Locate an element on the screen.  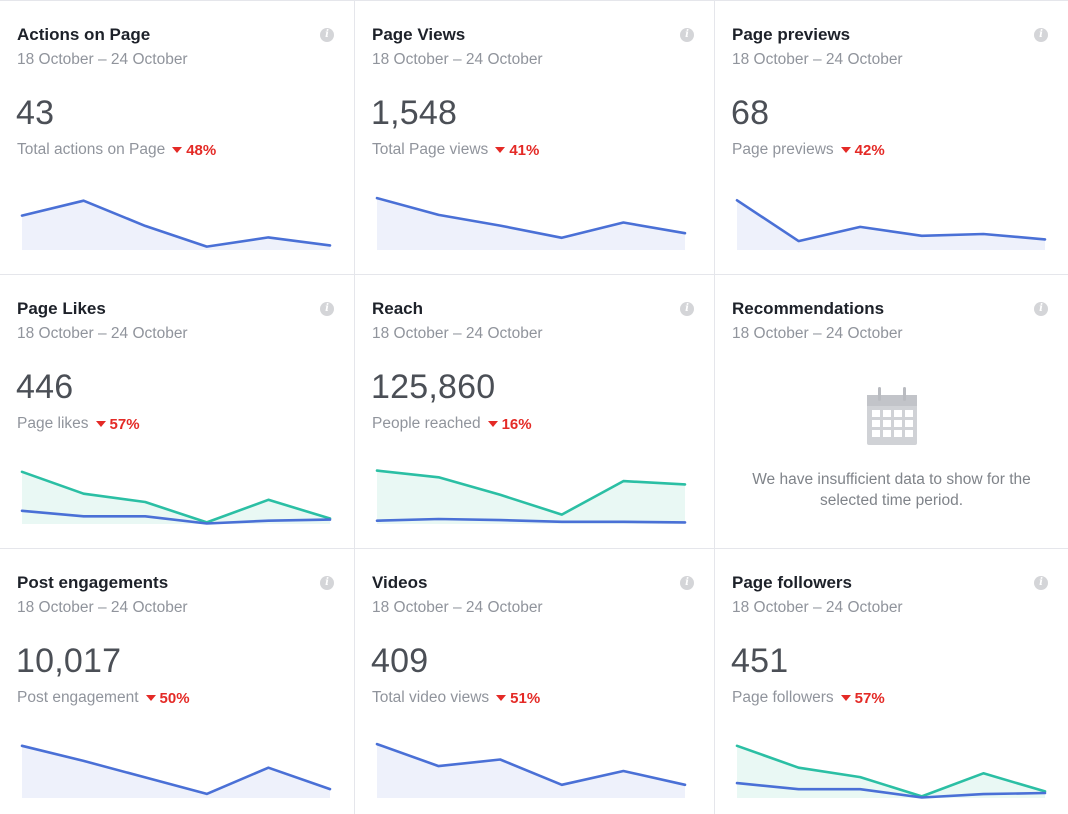
calendar-icon is located at coordinates (891, 416).